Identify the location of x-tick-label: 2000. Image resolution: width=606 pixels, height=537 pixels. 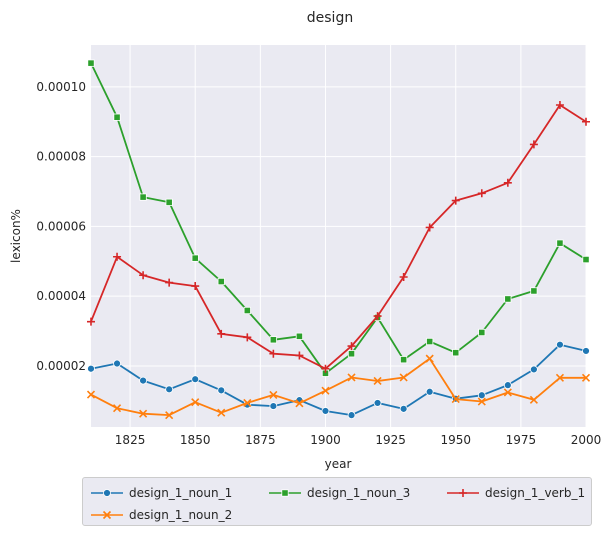
(586, 440).